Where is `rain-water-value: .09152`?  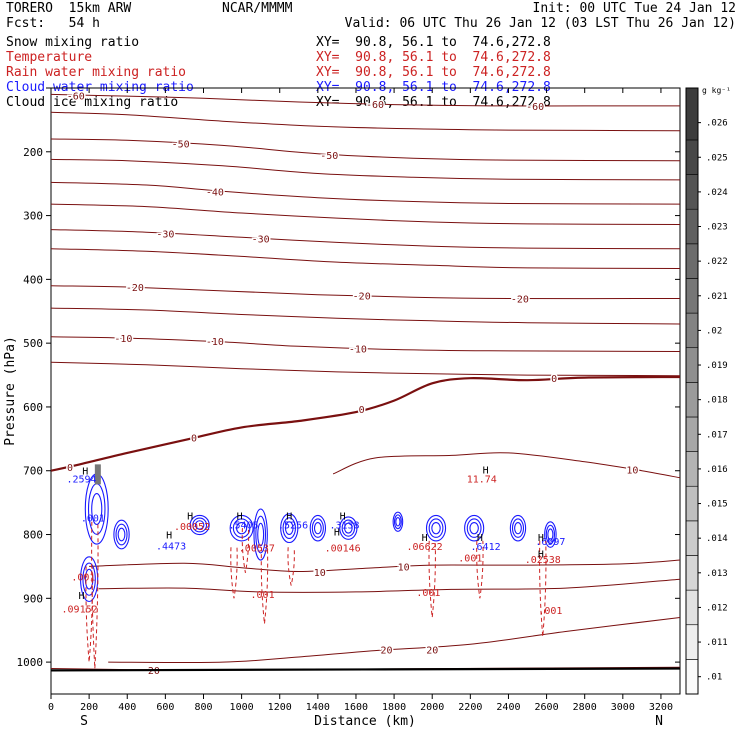
rain-water-value: .09152 is located at coordinates (80, 610).